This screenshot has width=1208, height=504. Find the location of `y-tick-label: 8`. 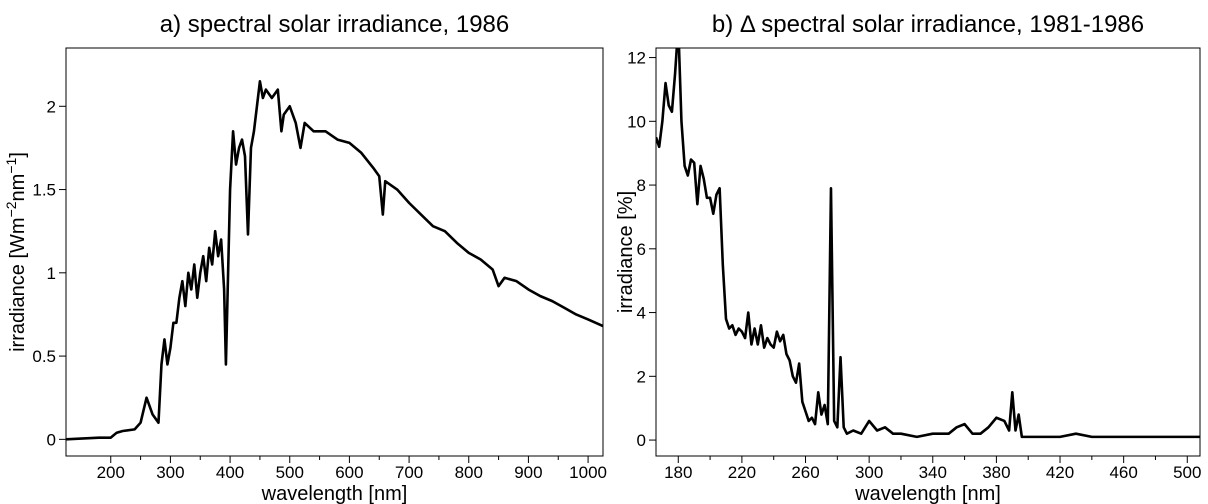

y-tick-label: 8 is located at coordinates (641, 185).